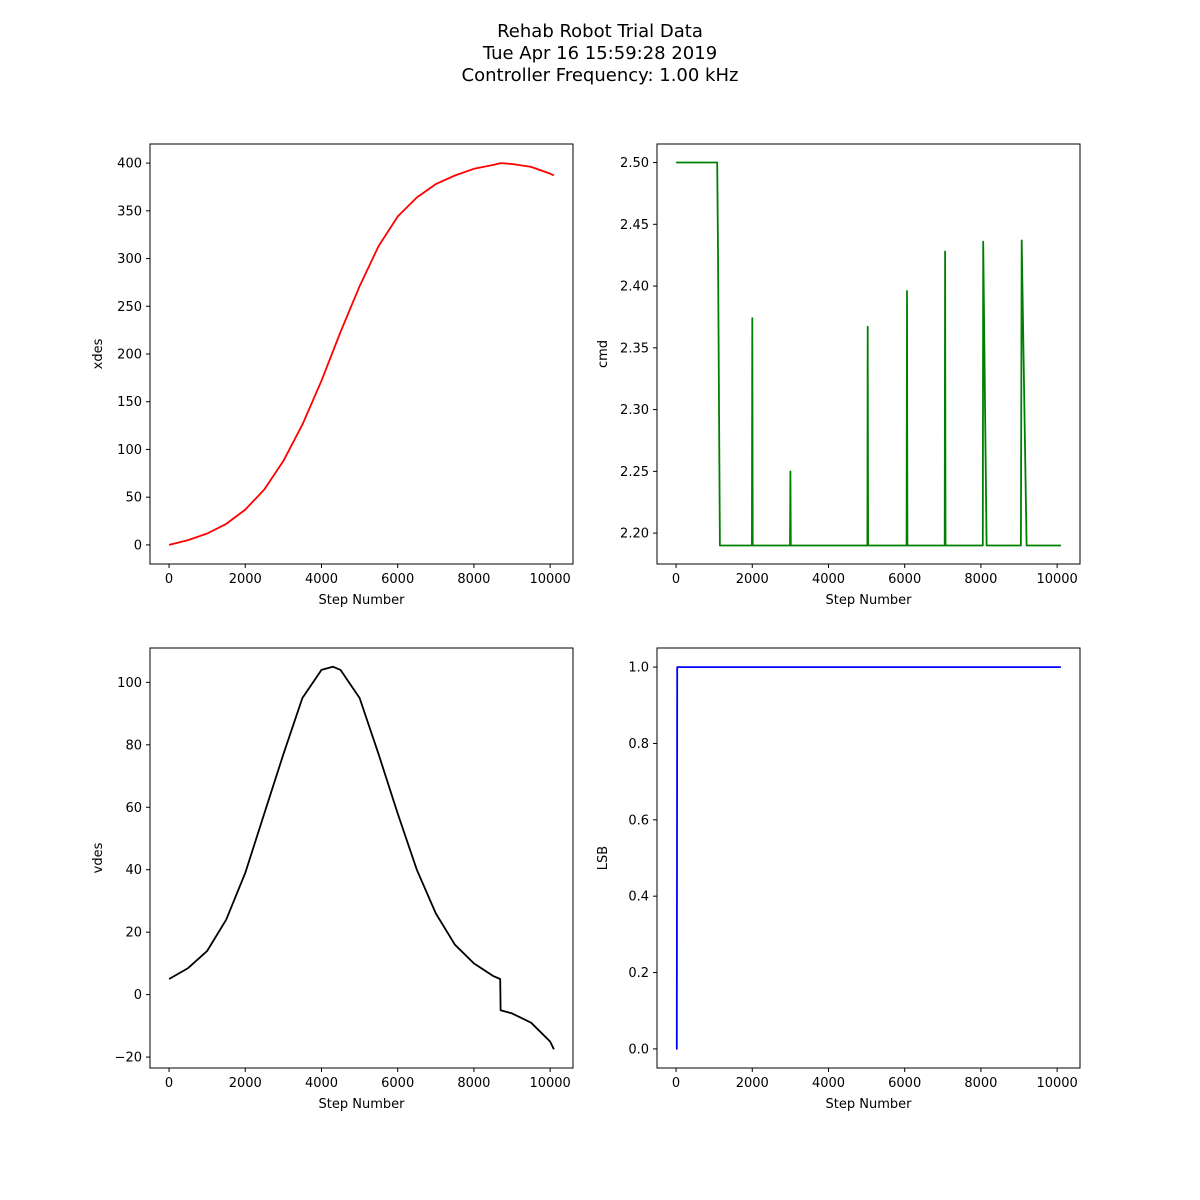 Image resolution: width=1200 pixels, height=1200 pixels. I want to click on y-tick-label: 2.45, so click(634, 225).